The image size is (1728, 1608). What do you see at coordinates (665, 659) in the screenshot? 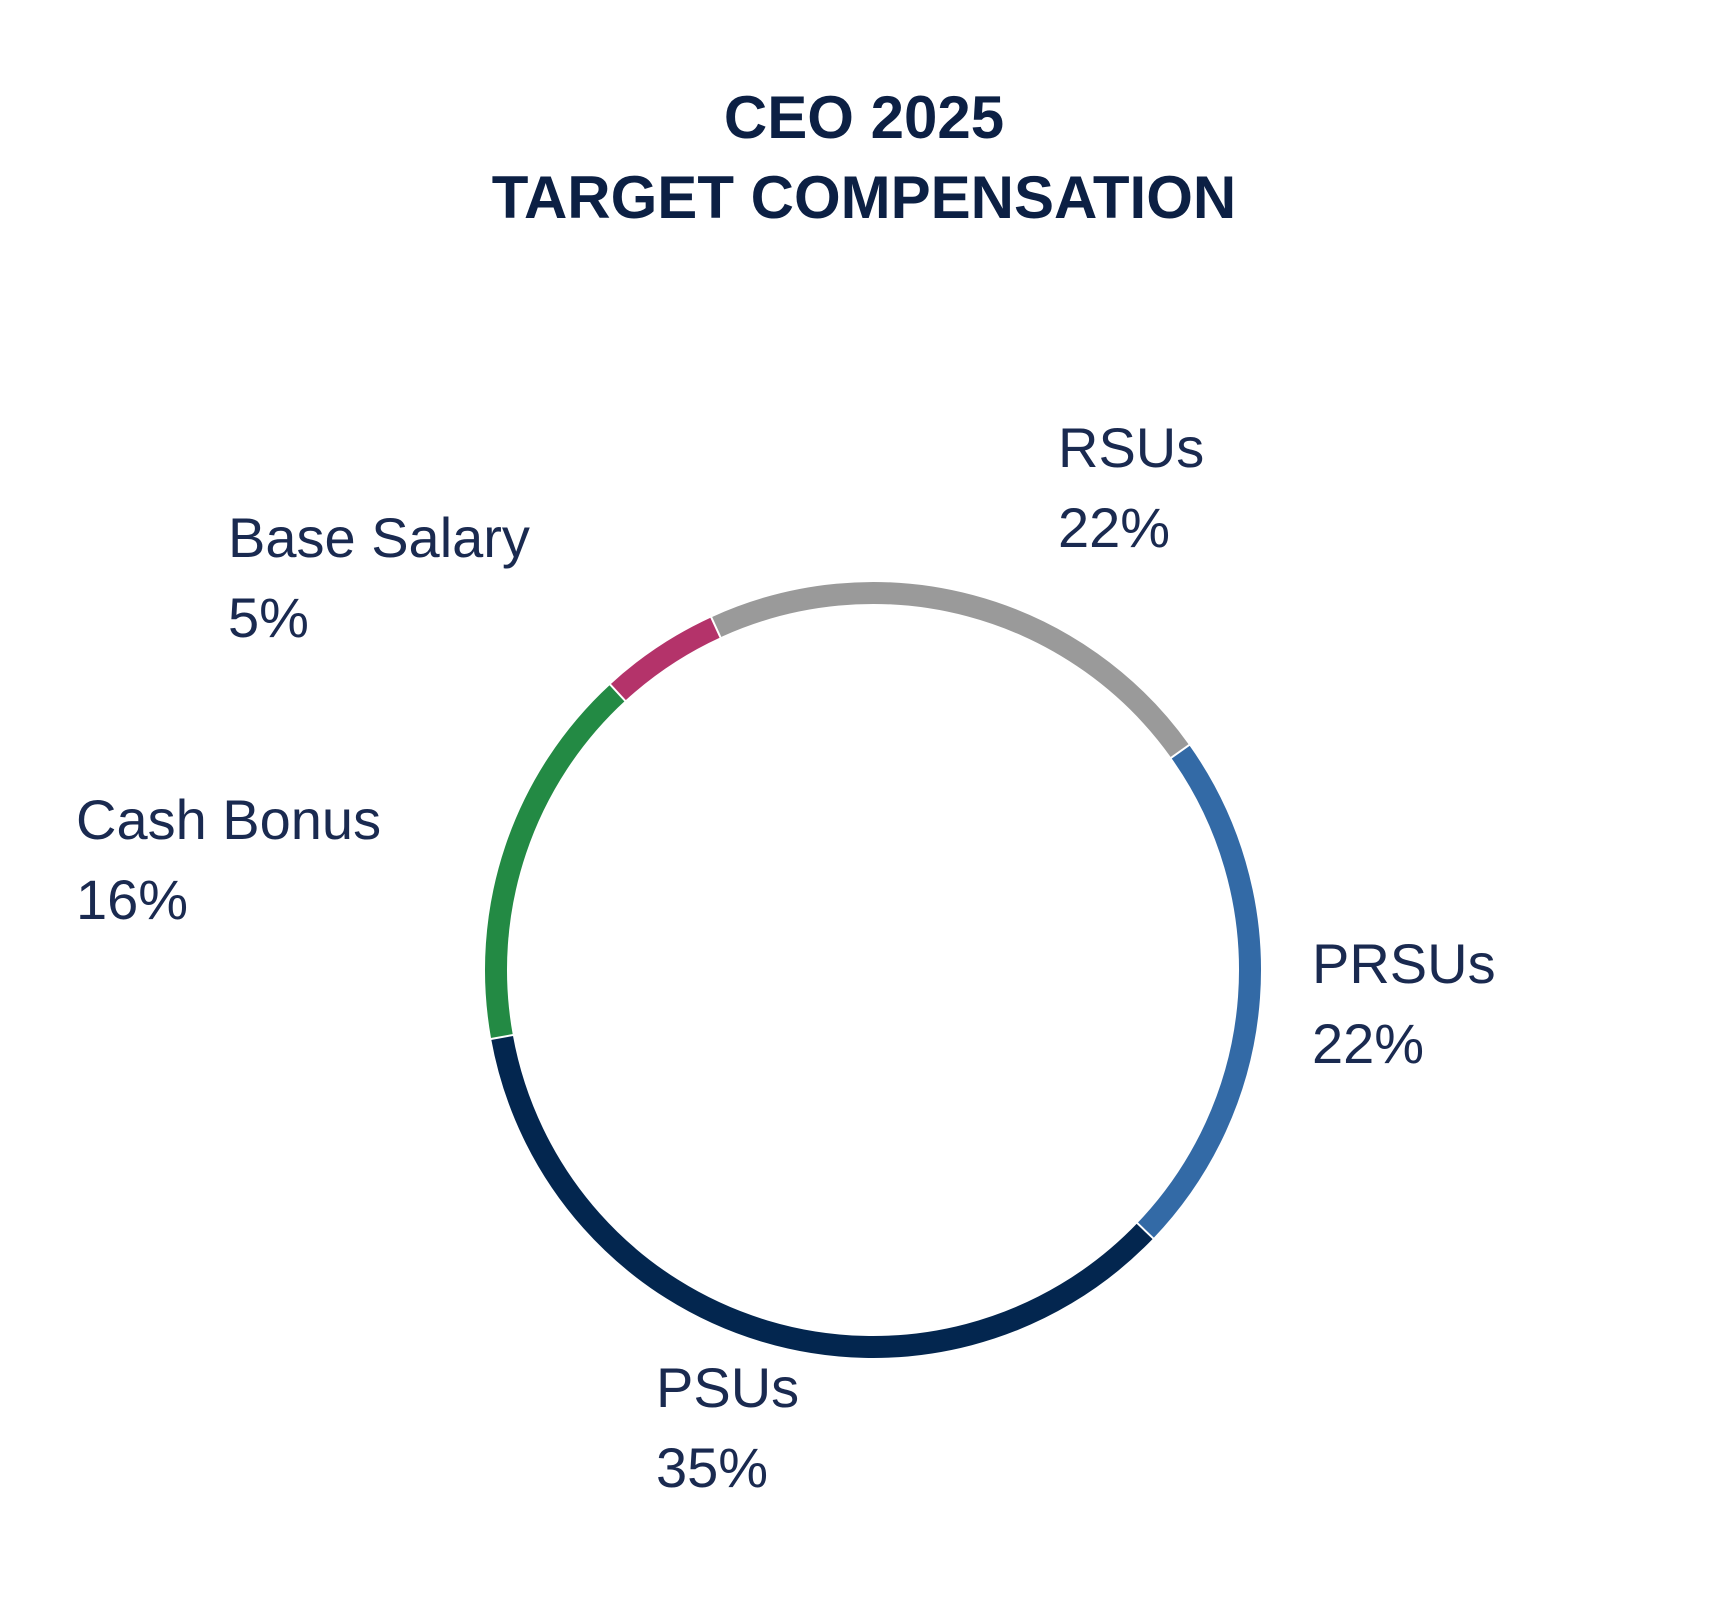
I see `slice-base-salary` at bounding box center [665, 659].